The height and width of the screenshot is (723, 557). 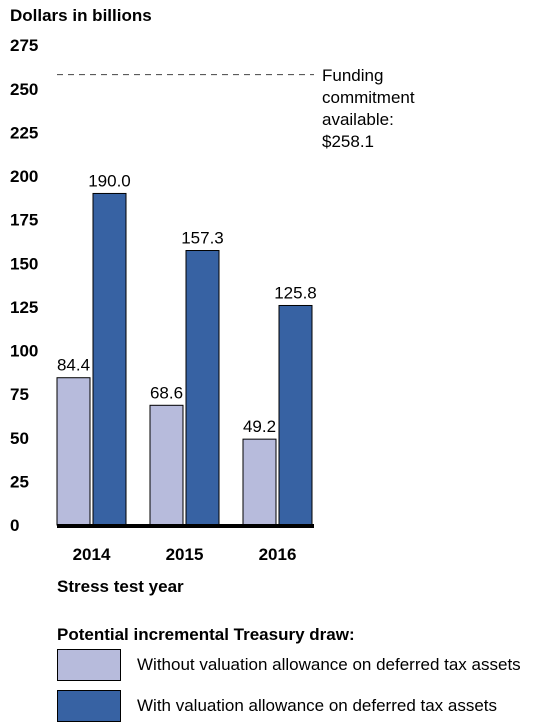 What do you see at coordinates (92, 554) in the screenshot?
I see `x-tick-label-2014: 2014` at bounding box center [92, 554].